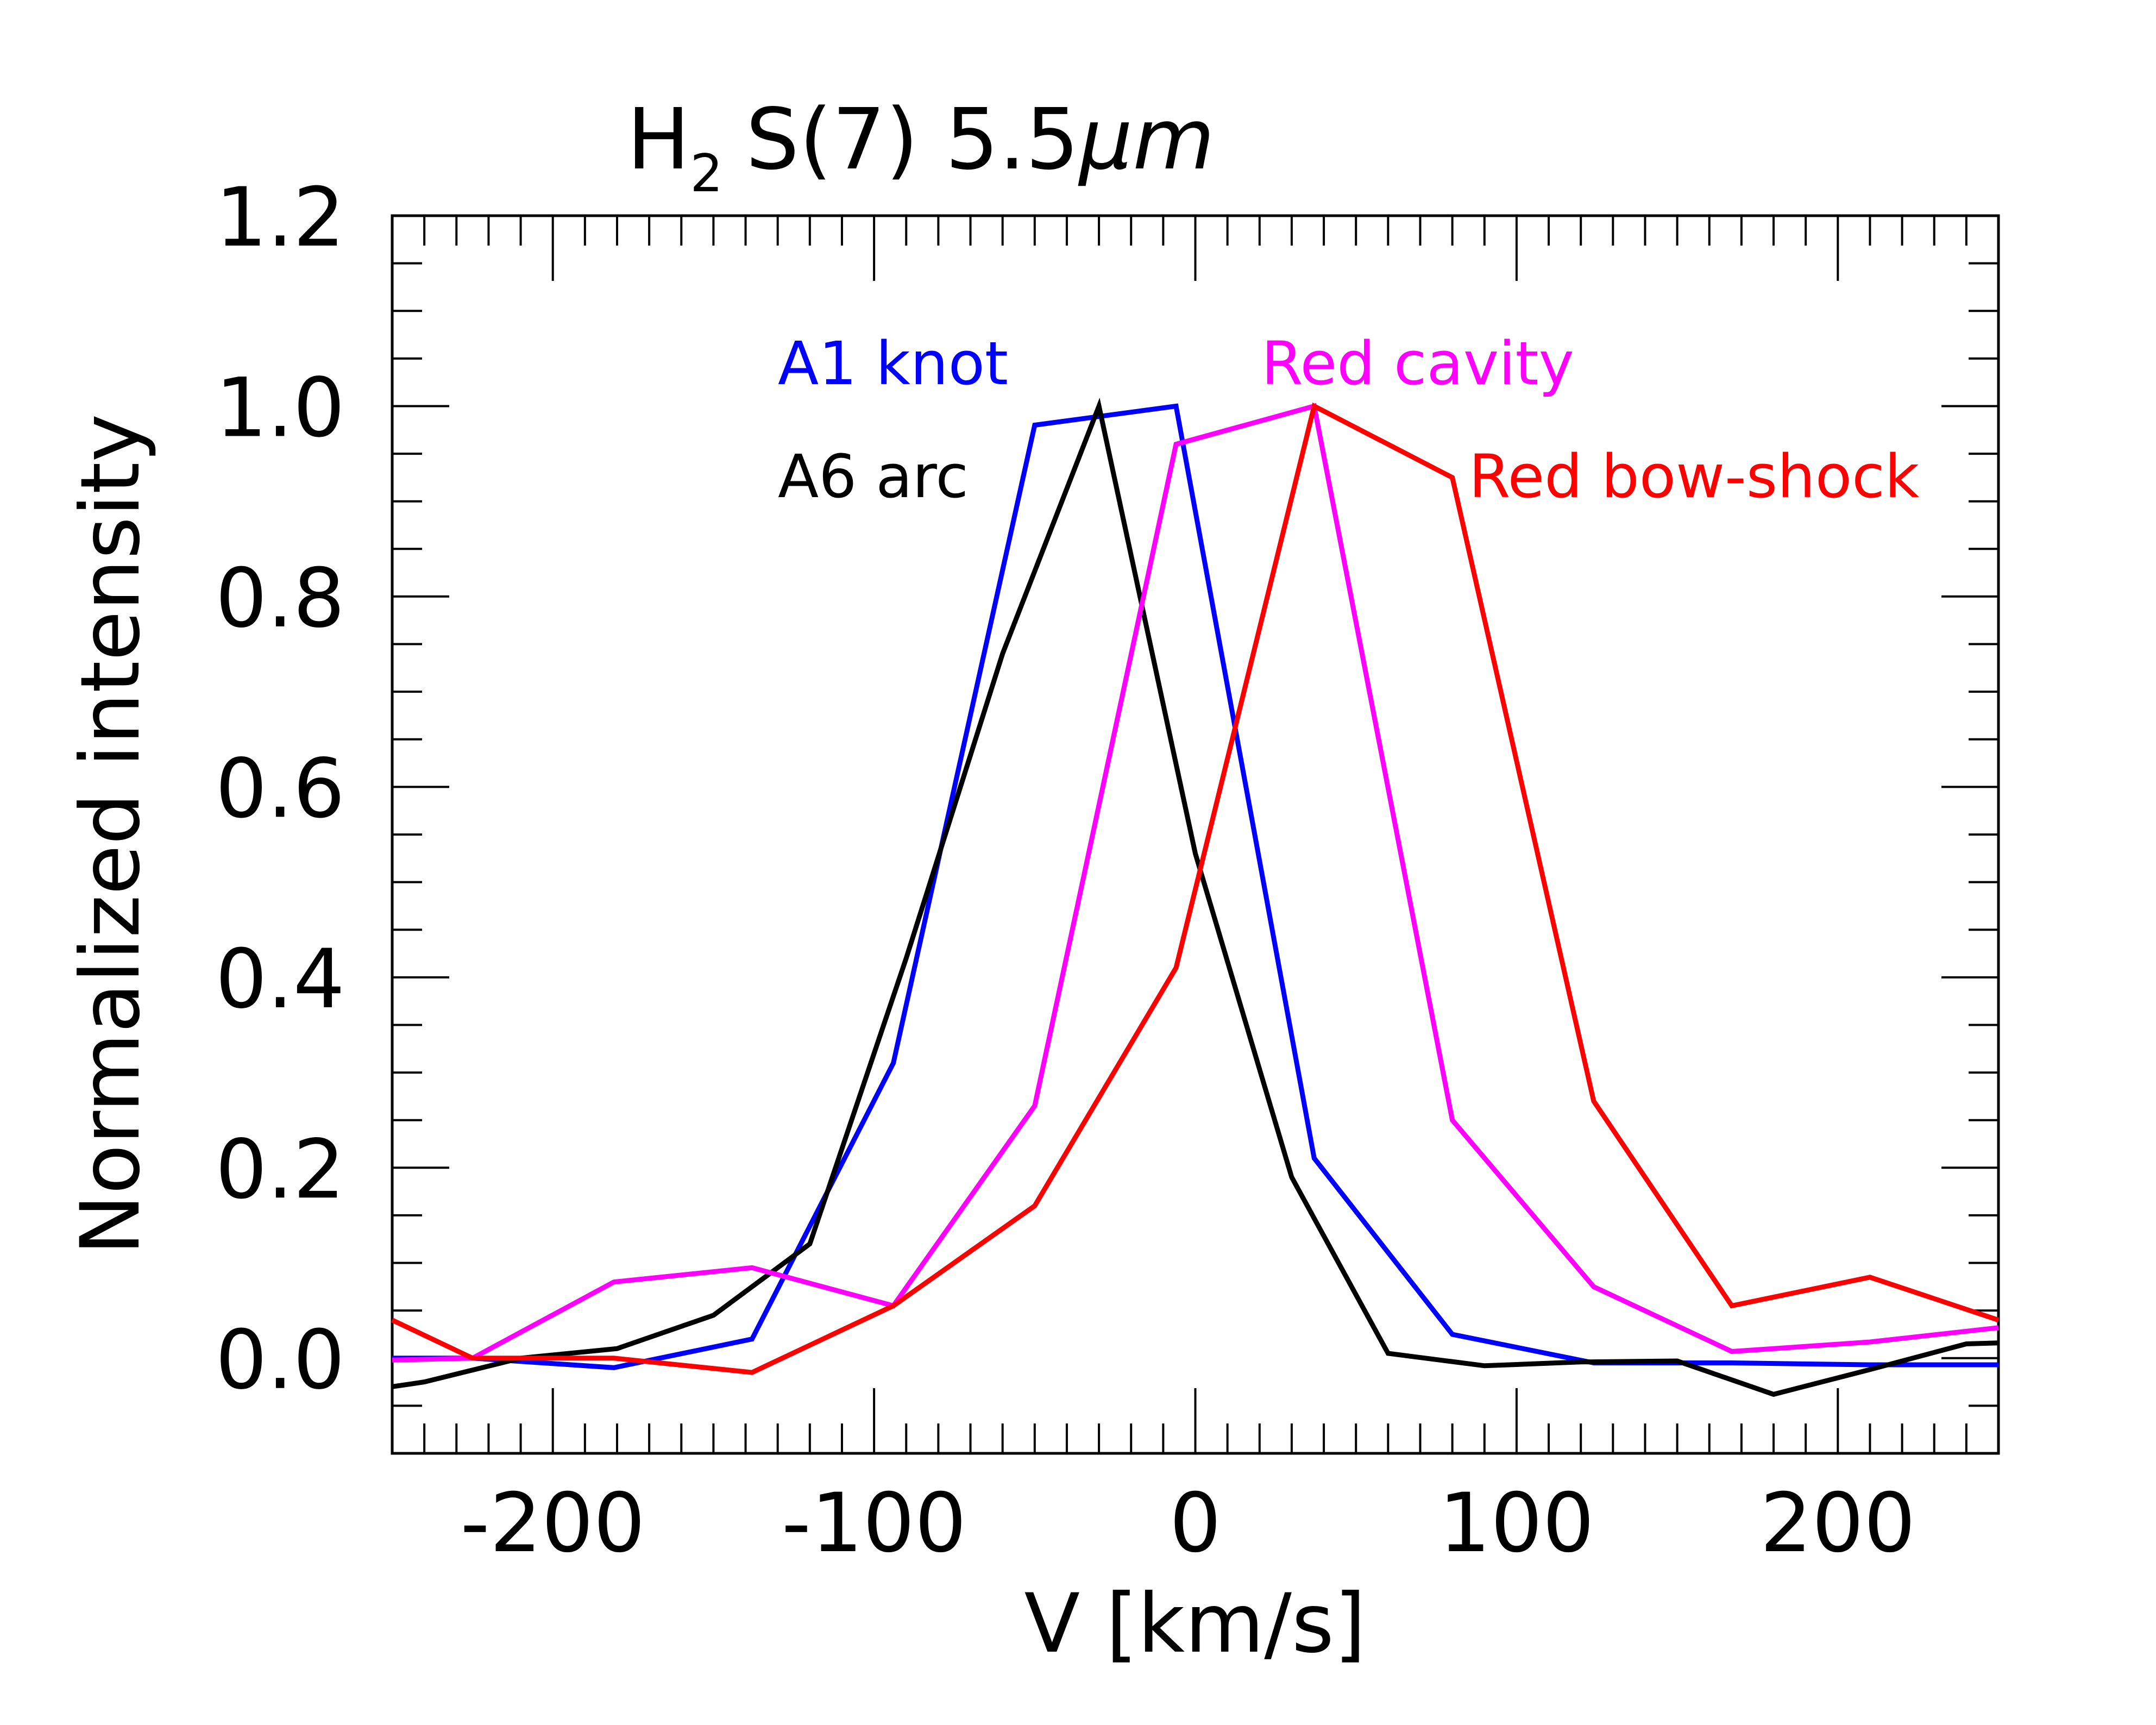  What do you see at coordinates (280, 789) in the screenshot?
I see `y-tick-label: 0.6` at bounding box center [280, 789].